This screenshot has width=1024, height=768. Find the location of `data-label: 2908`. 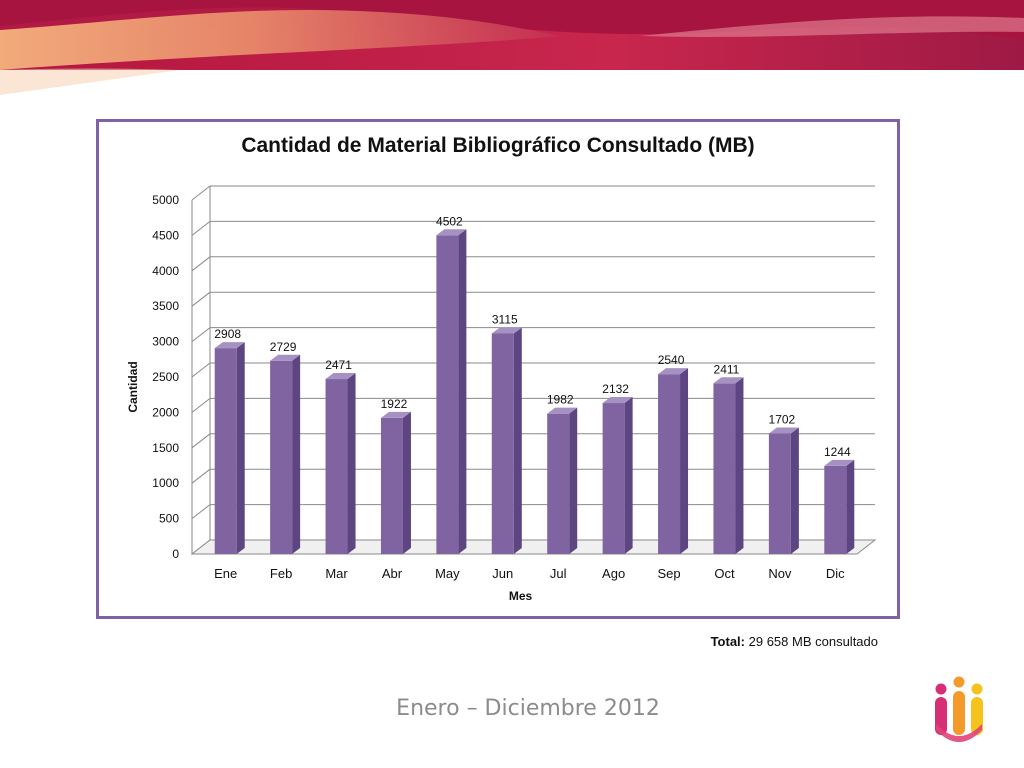

data-label: 2908 is located at coordinates (227, 334).